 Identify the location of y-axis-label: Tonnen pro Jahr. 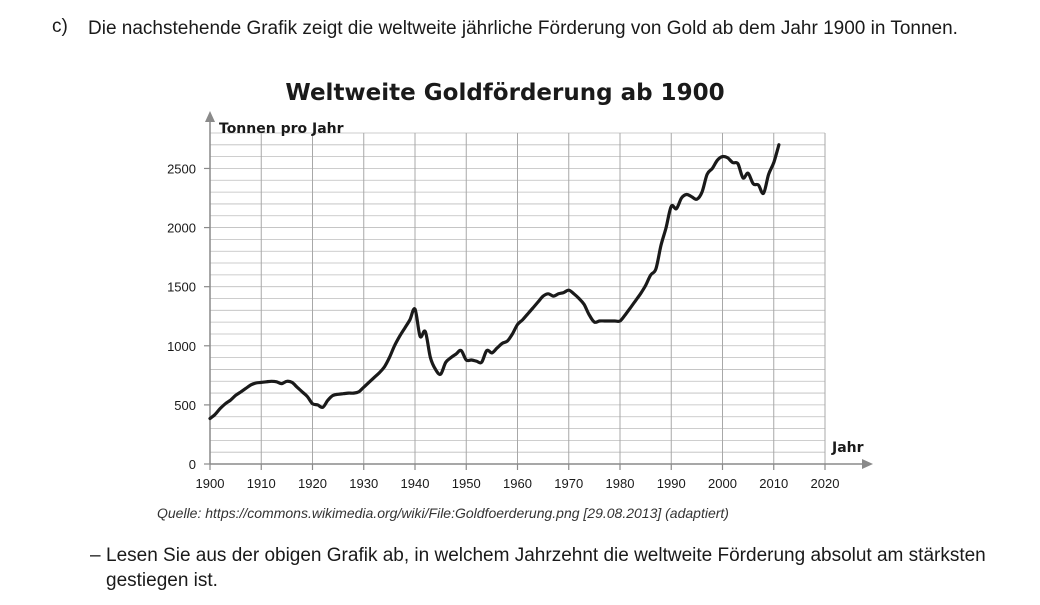
(281, 129).